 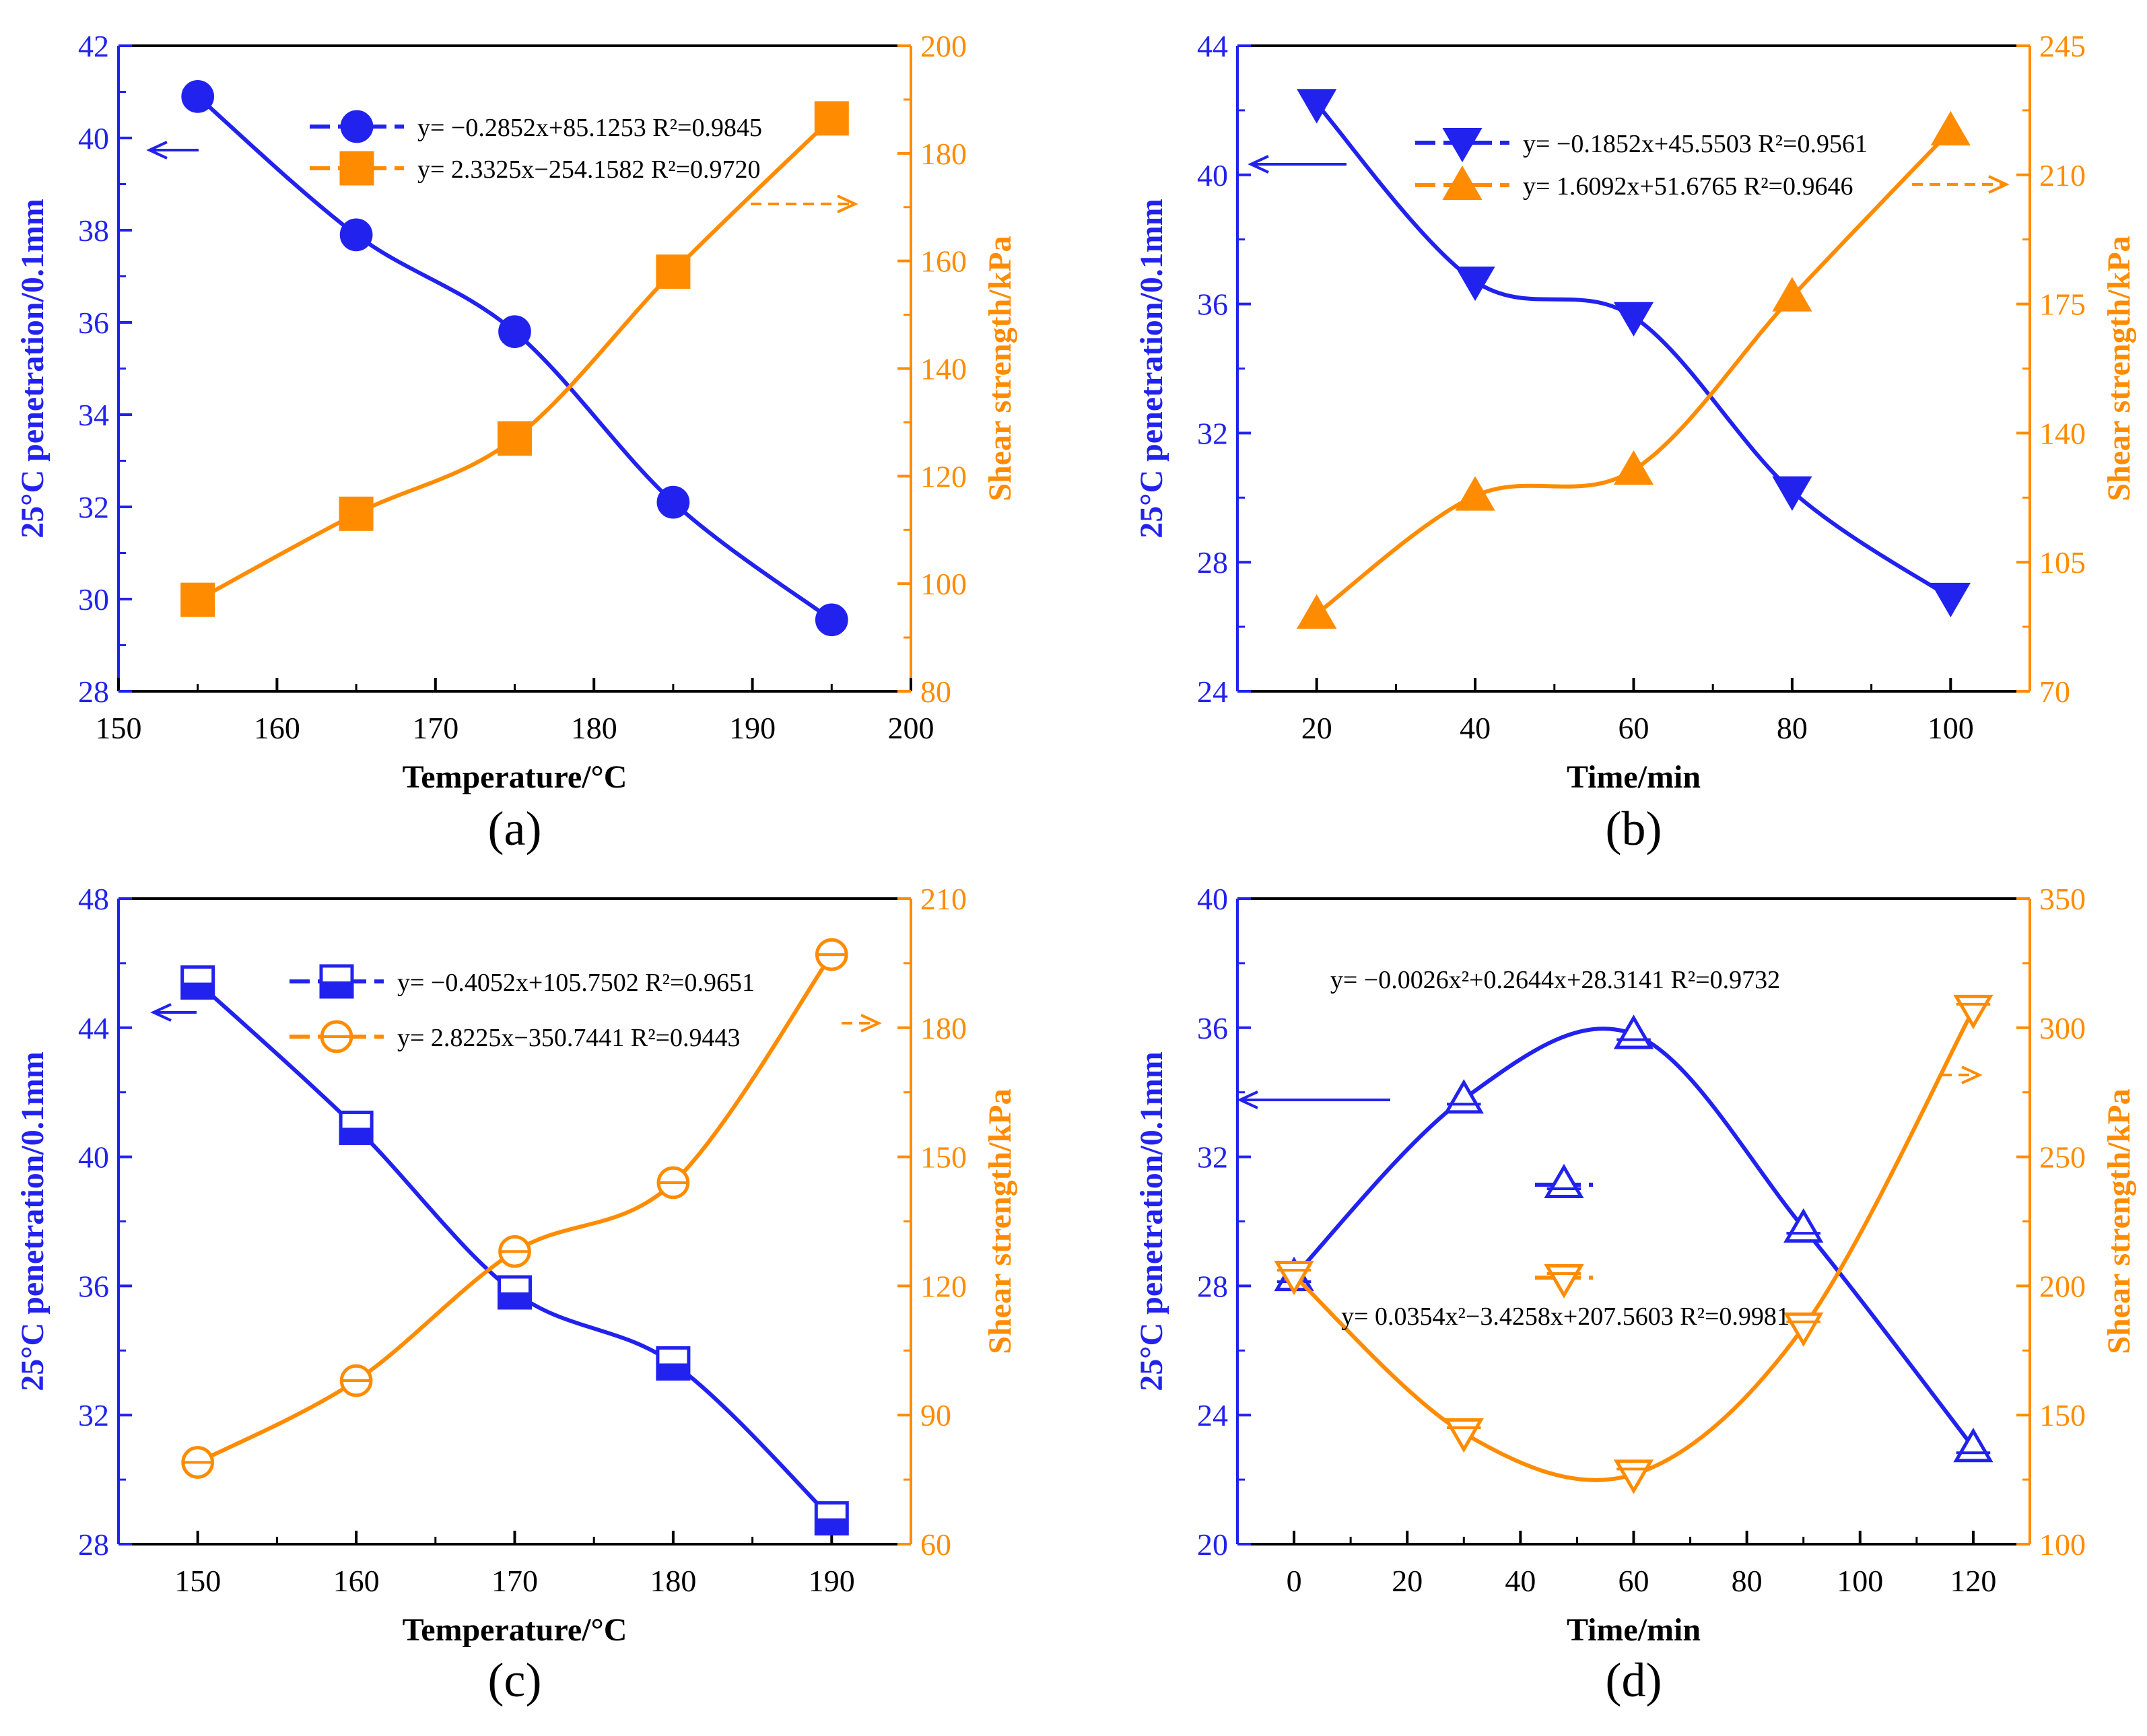 What do you see at coordinates (515, 1630) in the screenshot?
I see `x-axis-label: Temperature/°C` at bounding box center [515, 1630].